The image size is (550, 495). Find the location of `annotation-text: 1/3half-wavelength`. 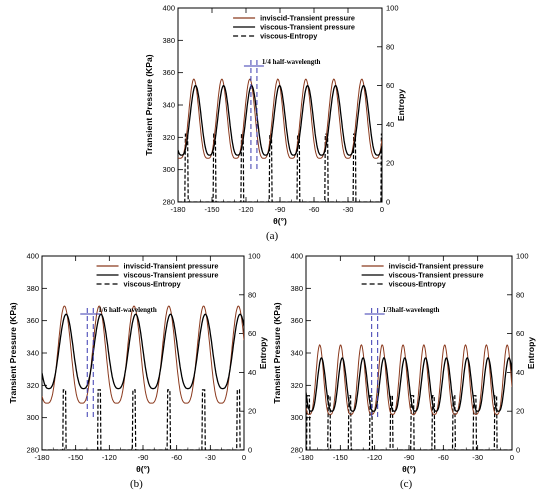

annotation-text: 1/3half-wavelength is located at coordinates (411, 310).